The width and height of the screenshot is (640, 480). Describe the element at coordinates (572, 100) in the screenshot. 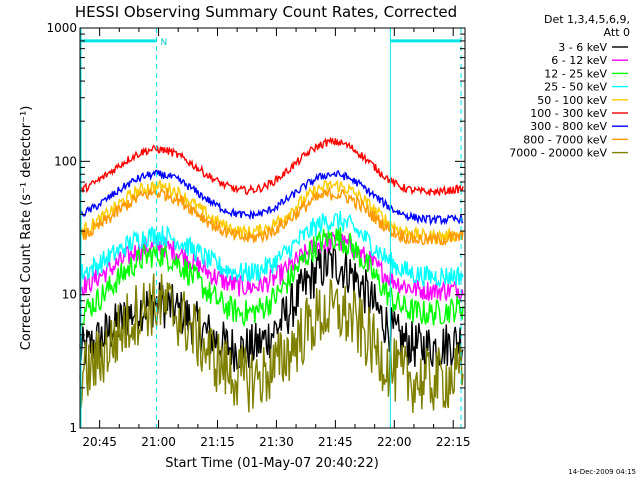

I see `legend-entry-label: 50 - 100 keV` at that location.